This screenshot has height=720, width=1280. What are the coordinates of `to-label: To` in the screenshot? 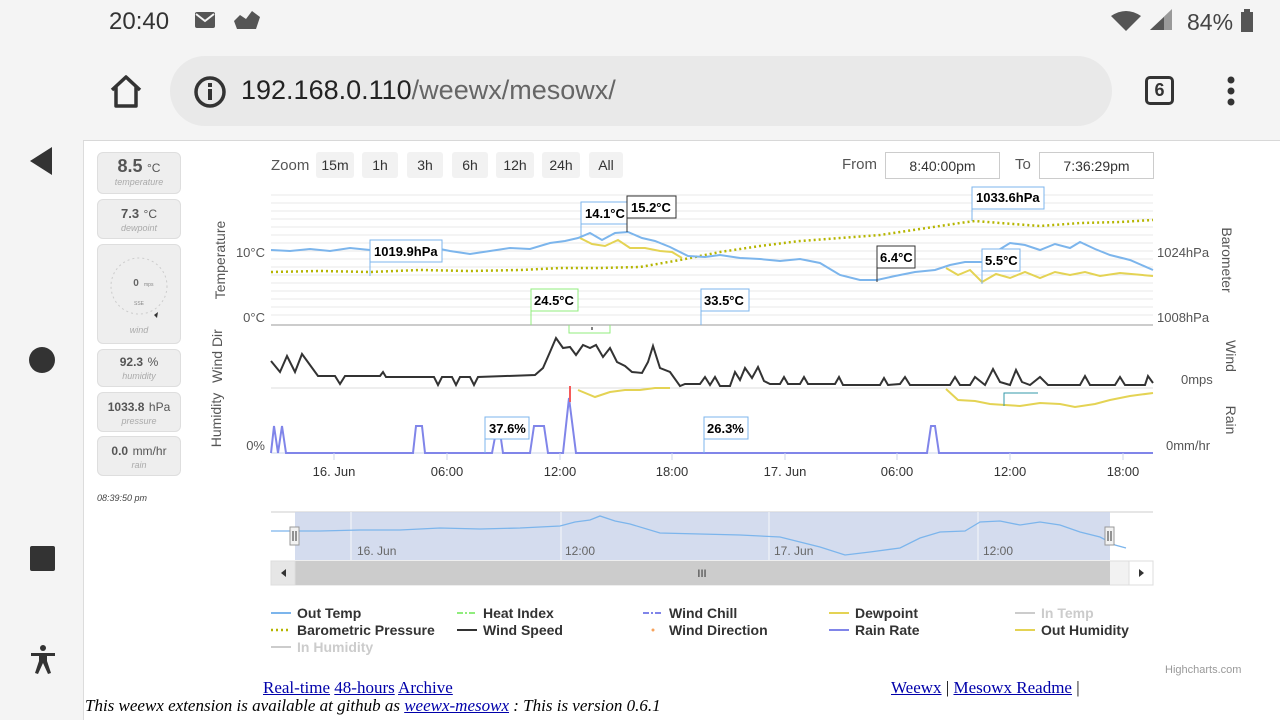 It's located at (1023, 164).